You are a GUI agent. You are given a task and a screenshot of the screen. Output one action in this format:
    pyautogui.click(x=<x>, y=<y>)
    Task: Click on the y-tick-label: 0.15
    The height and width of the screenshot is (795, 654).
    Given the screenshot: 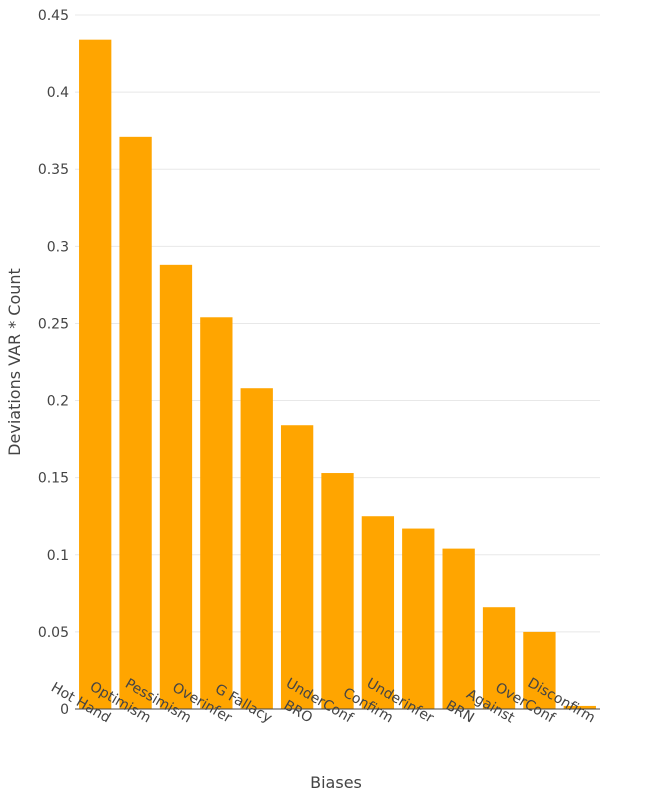 What is the action you would take?
    pyautogui.click(x=53, y=479)
    